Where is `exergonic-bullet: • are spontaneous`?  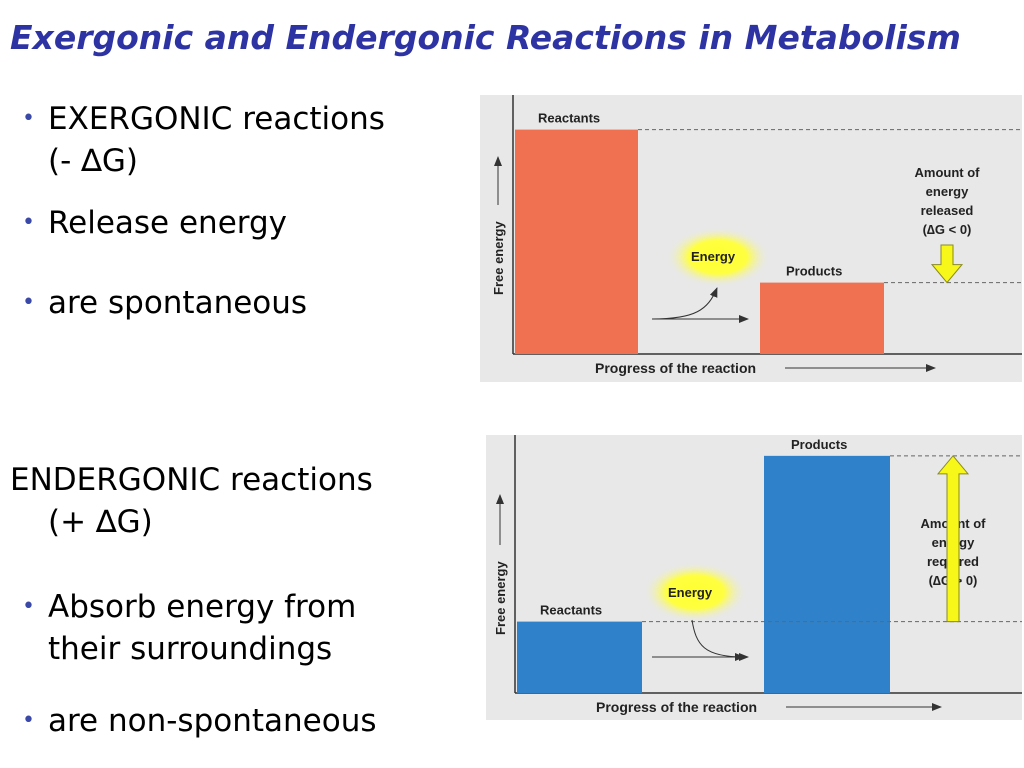 exergonic-bullet: • are spontaneous is located at coordinates (245, 303).